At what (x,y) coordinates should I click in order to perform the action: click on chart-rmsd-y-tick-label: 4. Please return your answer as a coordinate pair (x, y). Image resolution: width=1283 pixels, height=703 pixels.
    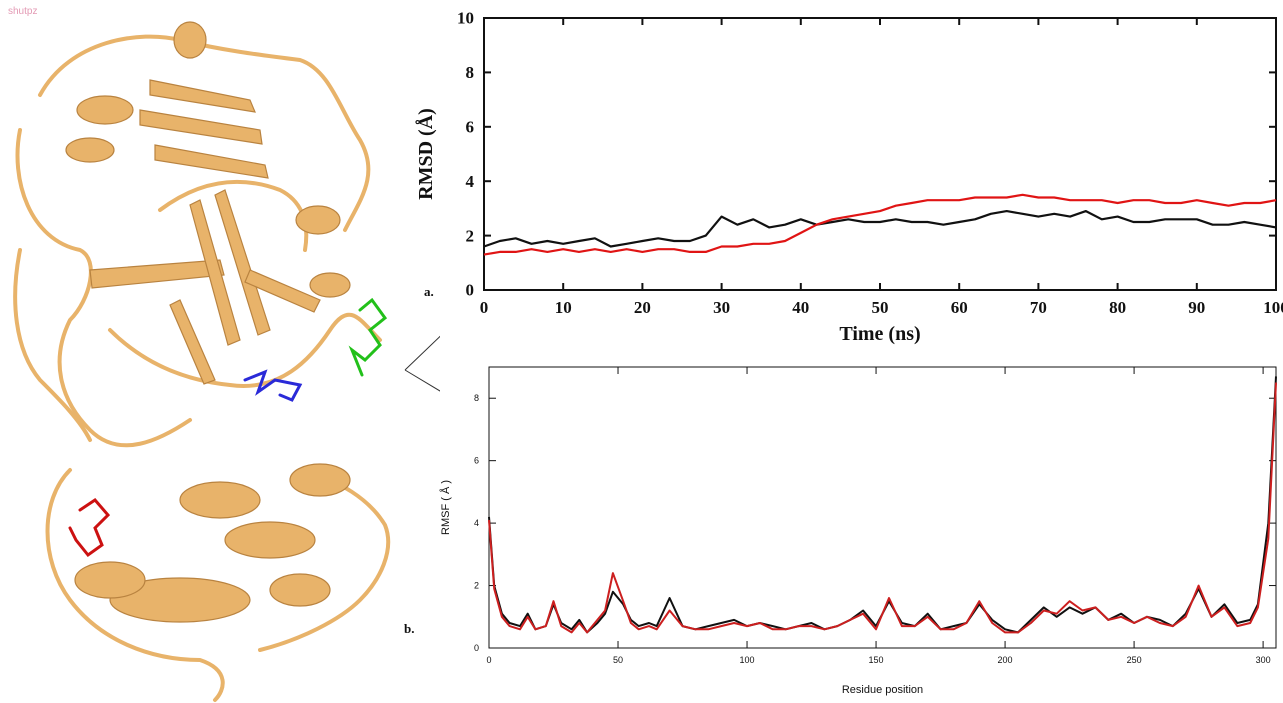
    Looking at the image, I should click on (470, 181).